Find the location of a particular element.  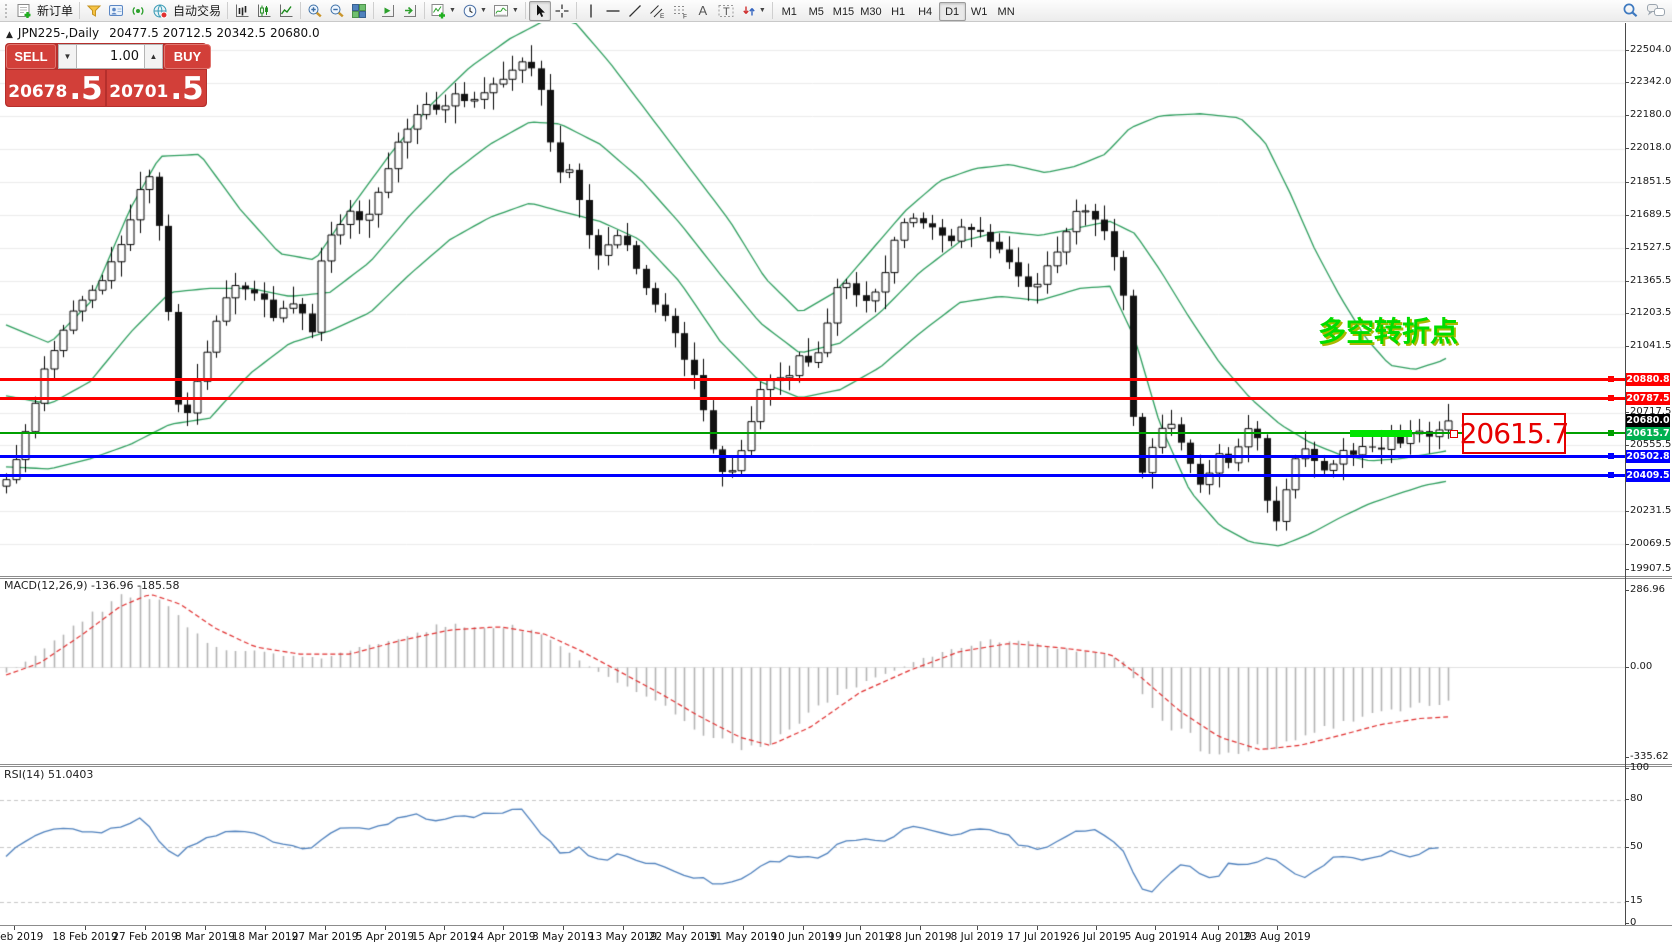

low-value: 20342.5 is located at coordinates (241, 33).